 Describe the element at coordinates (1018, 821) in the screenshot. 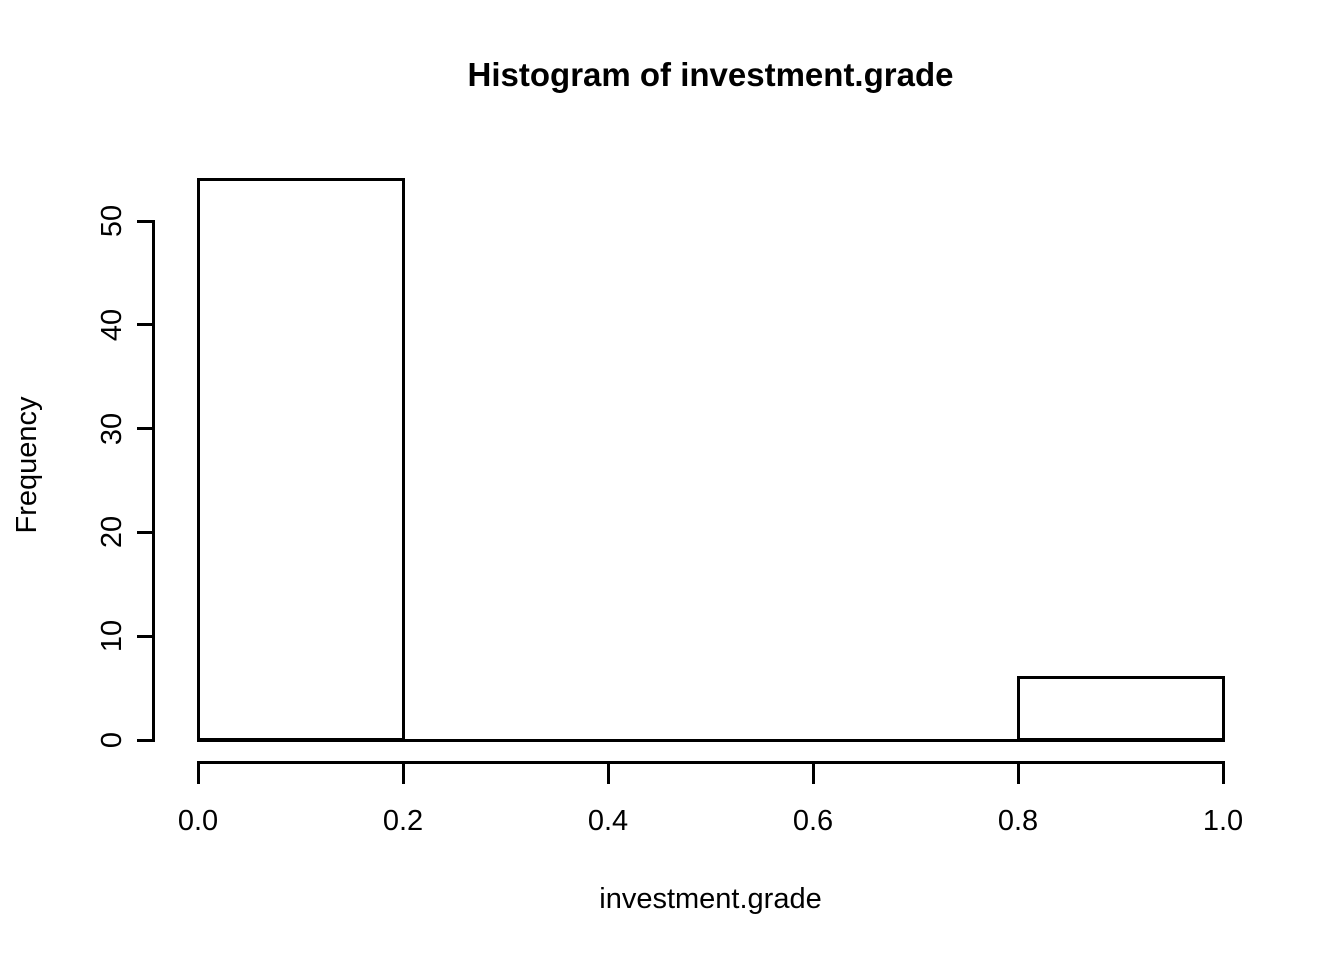

I see `x-tick-label: 0.8` at that location.